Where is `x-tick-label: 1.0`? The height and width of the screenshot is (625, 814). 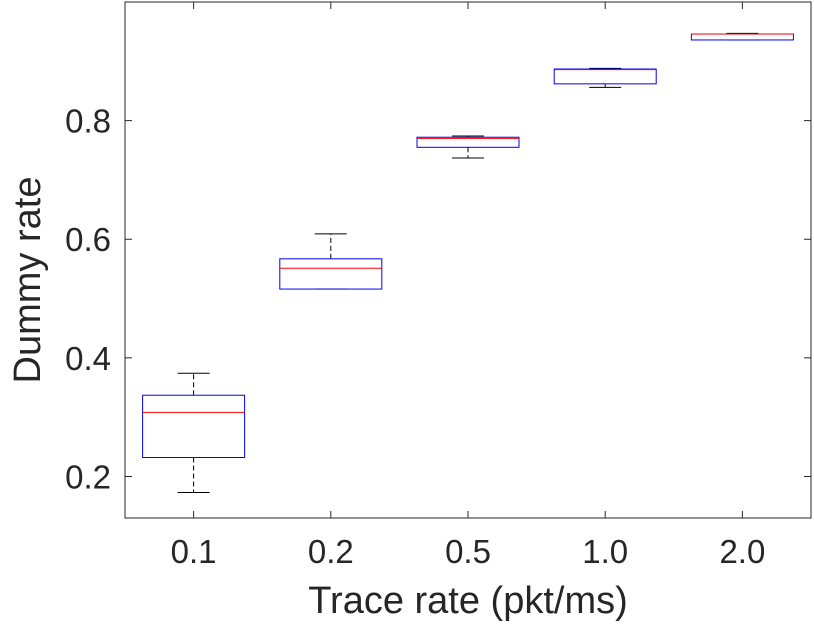 x-tick-label: 1.0 is located at coordinates (605, 551).